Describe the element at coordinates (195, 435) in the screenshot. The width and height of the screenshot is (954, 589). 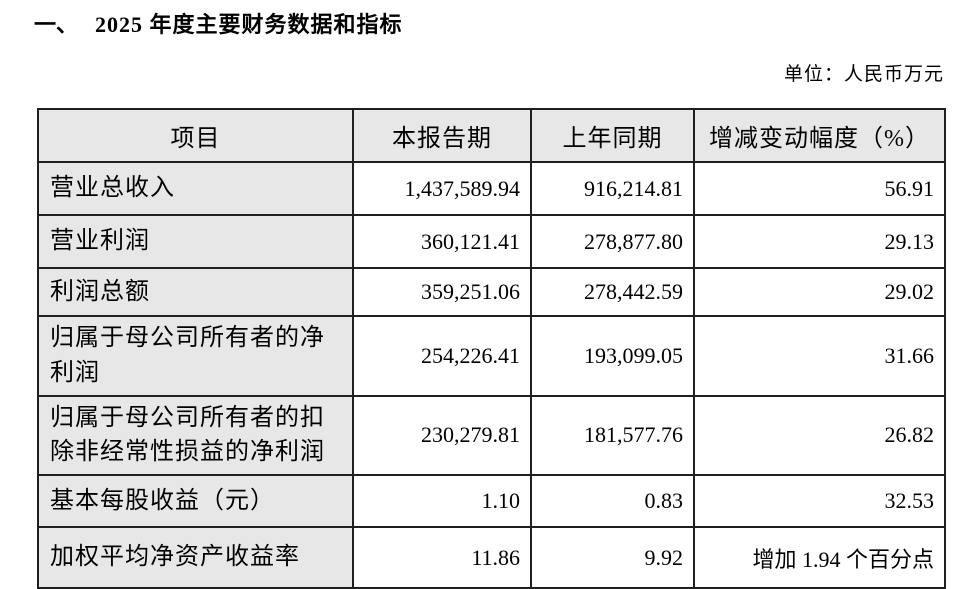
I see `item-cell: 归属于母公司所有者的扣除非经常性损益的净利润` at that location.